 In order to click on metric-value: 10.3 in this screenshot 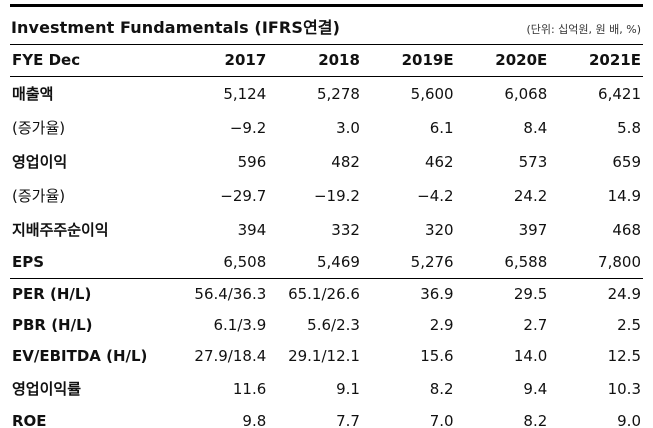, I will do `click(624, 388)`.